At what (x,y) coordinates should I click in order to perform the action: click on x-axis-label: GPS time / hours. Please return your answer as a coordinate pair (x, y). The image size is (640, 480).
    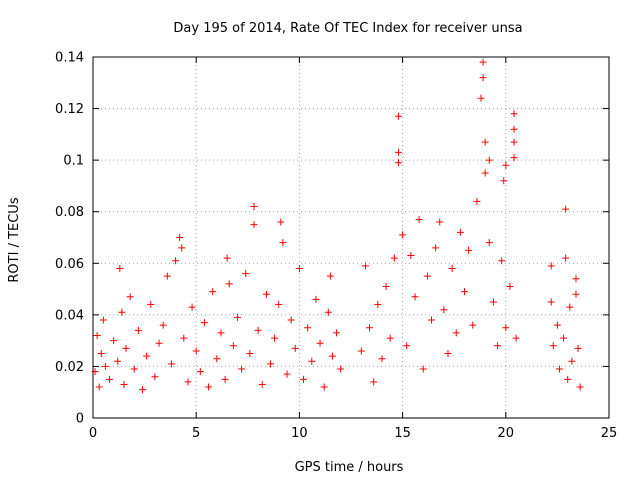
    Looking at the image, I should click on (349, 467).